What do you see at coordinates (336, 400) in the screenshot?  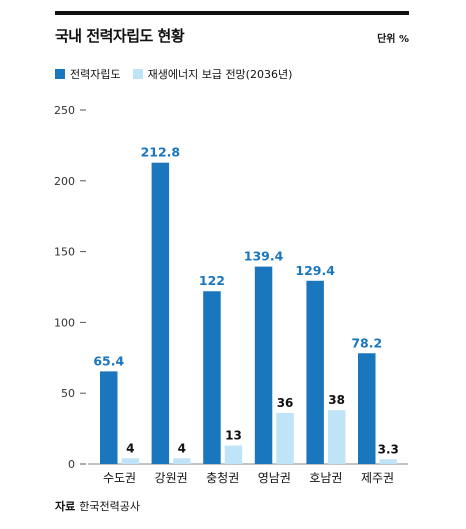 I see `data-label-renewable-4: 38` at bounding box center [336, 400].